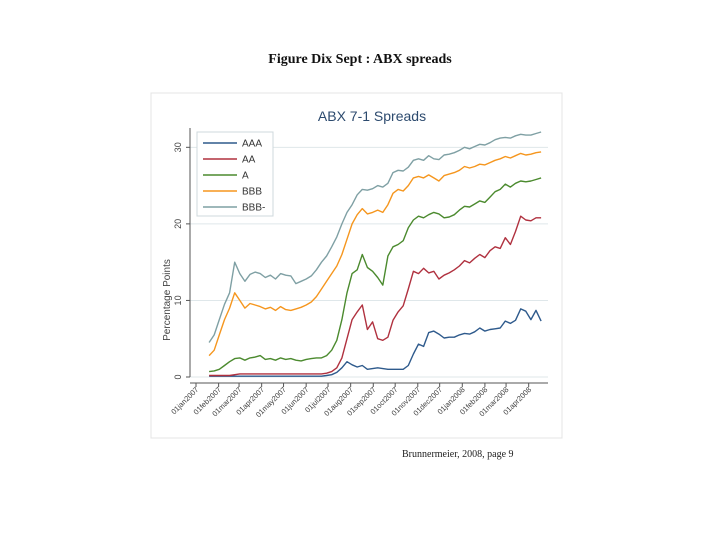 The width and height of the screenshot is (720, 540). I want to click on y-axis-ticks: 0 10 20 30, so click(181, 261).